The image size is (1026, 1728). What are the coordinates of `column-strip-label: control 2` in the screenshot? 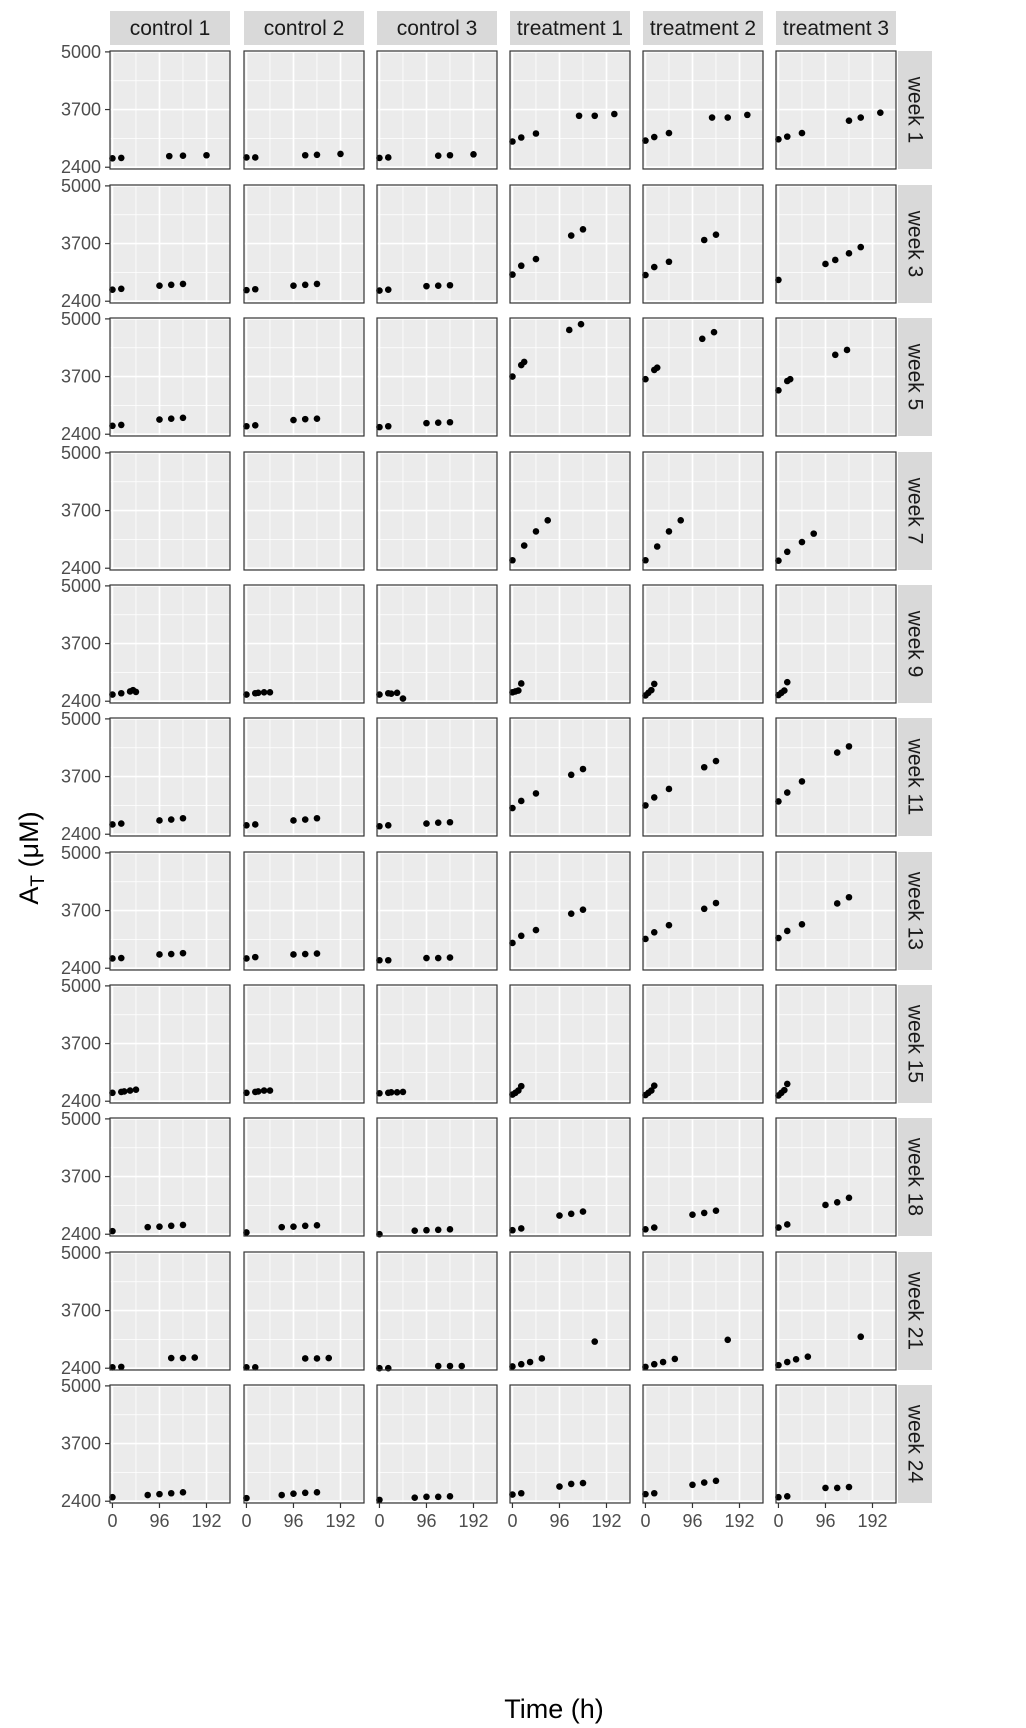 It's located at (304, 28).